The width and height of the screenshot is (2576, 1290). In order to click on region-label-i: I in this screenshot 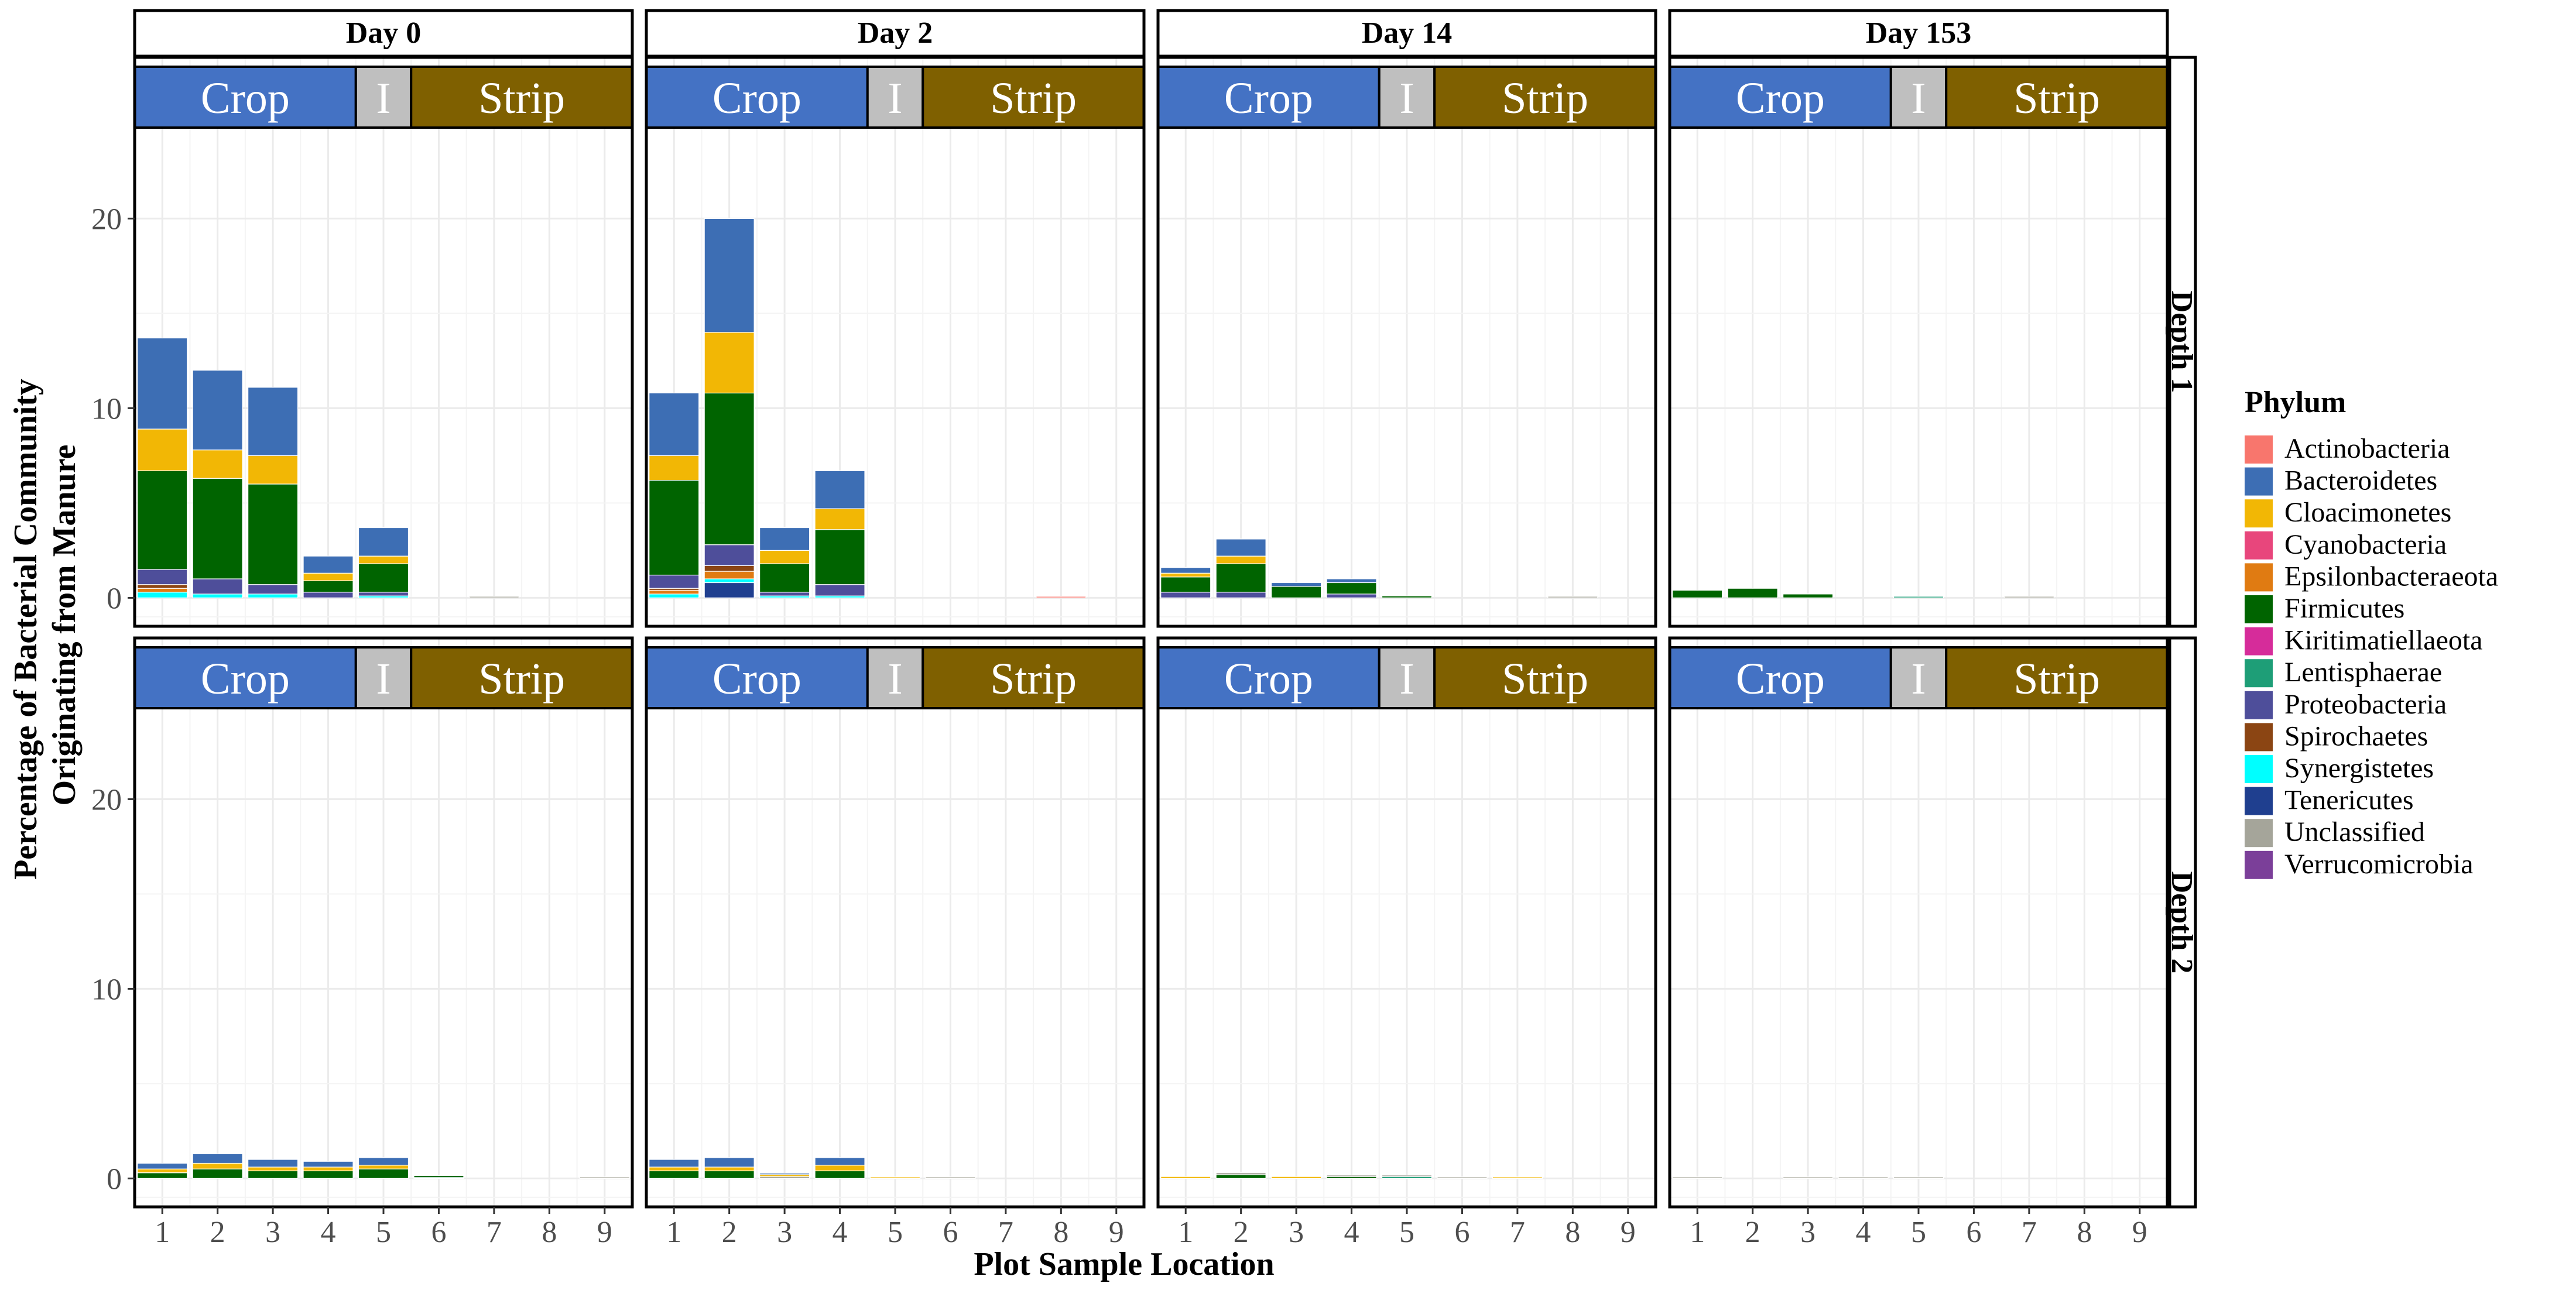, I will do `click(895, 98)`.